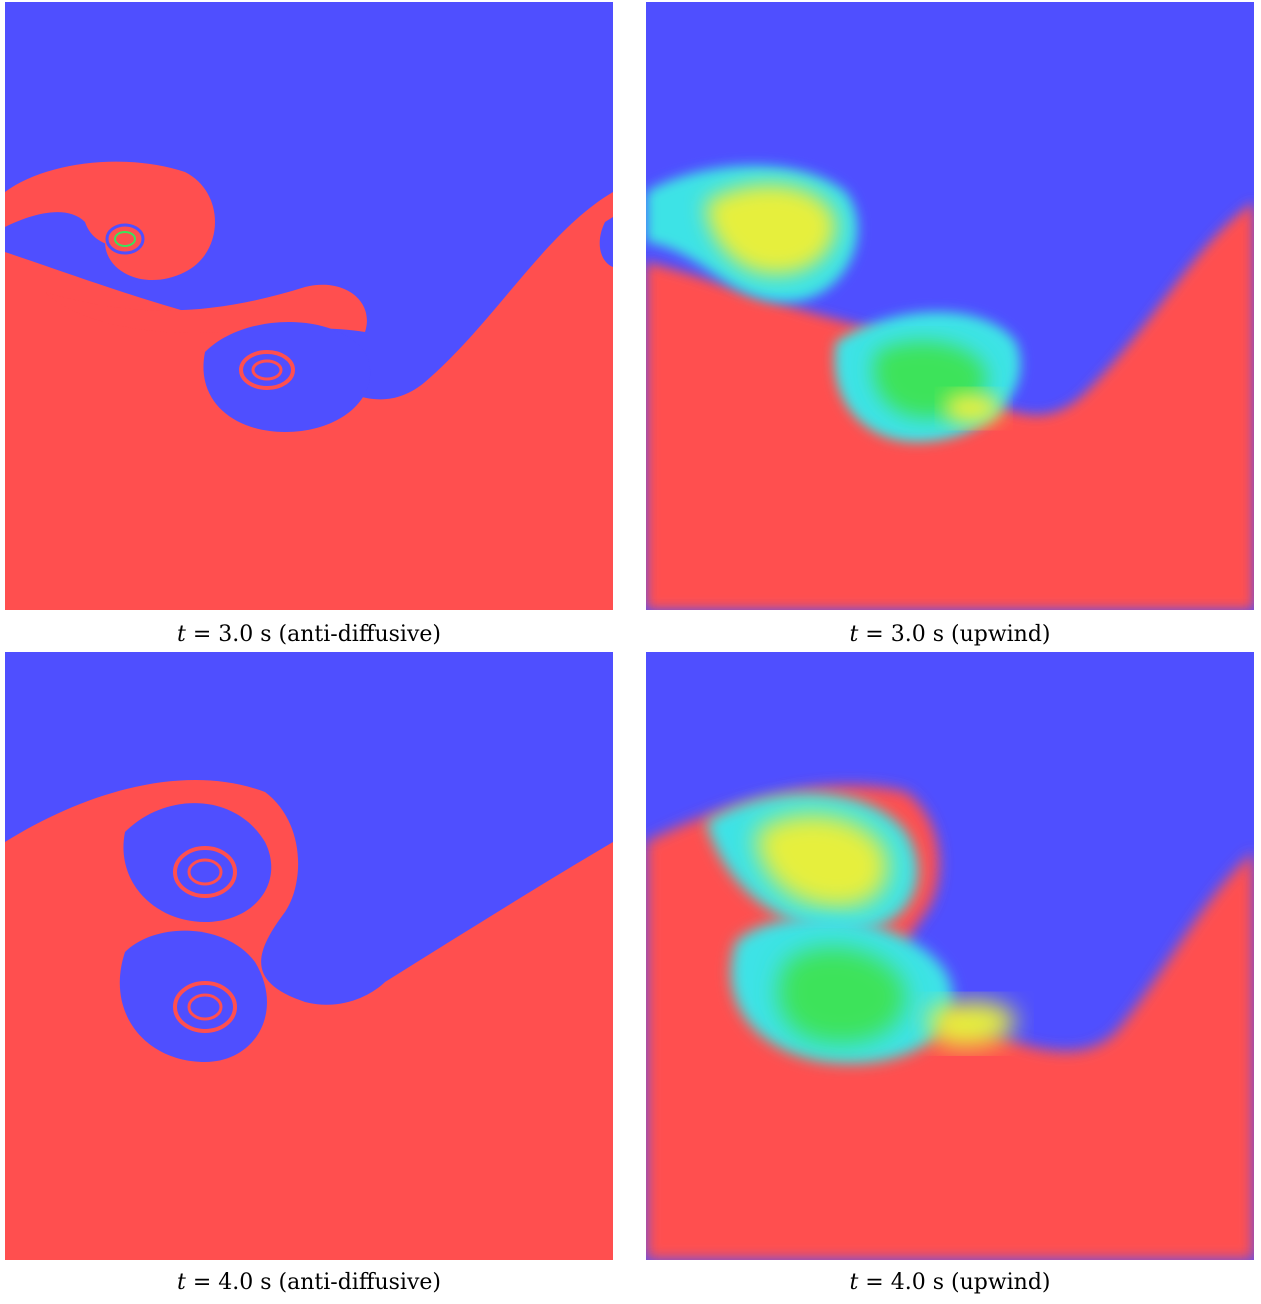 The height and width of the screenshot is (1304, 1261). I want to click on caption-t3-upwind: t = 3.0 s (upwind), so click(950, 635).